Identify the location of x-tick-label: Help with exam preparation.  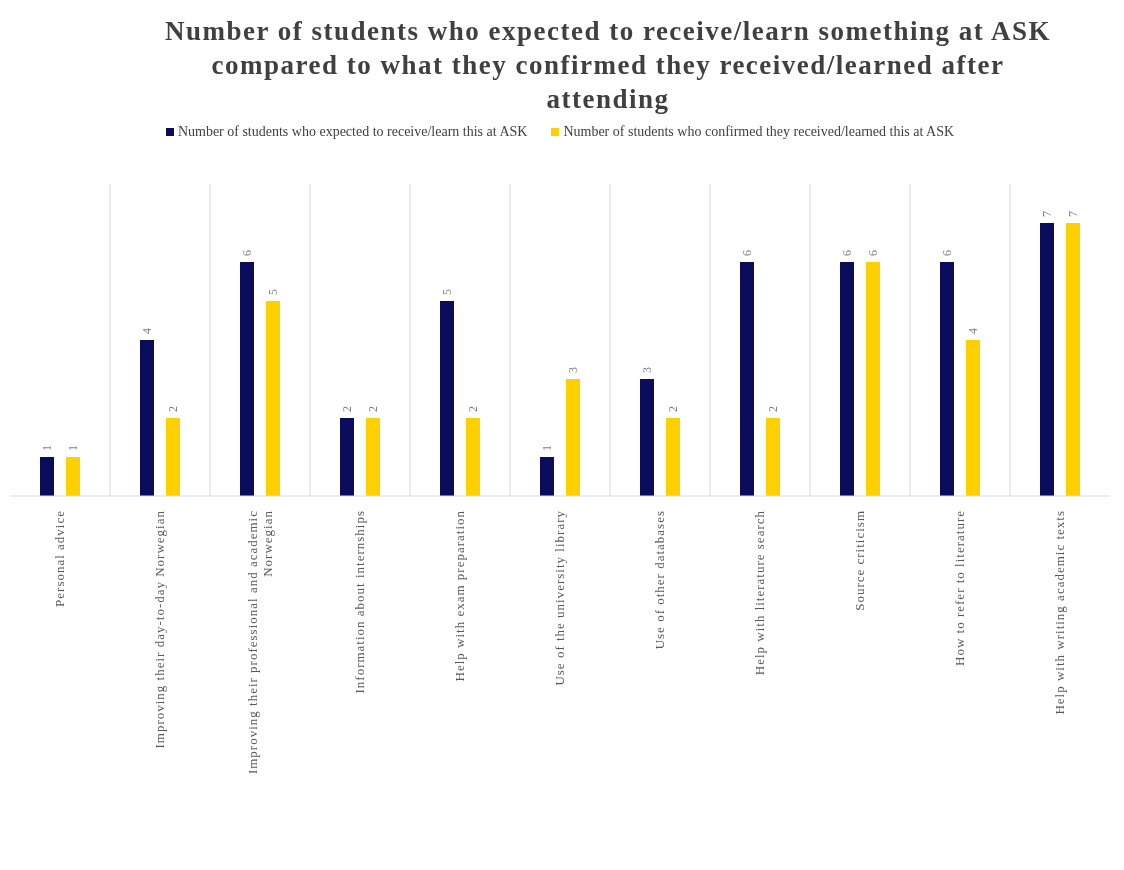
(459, 596).